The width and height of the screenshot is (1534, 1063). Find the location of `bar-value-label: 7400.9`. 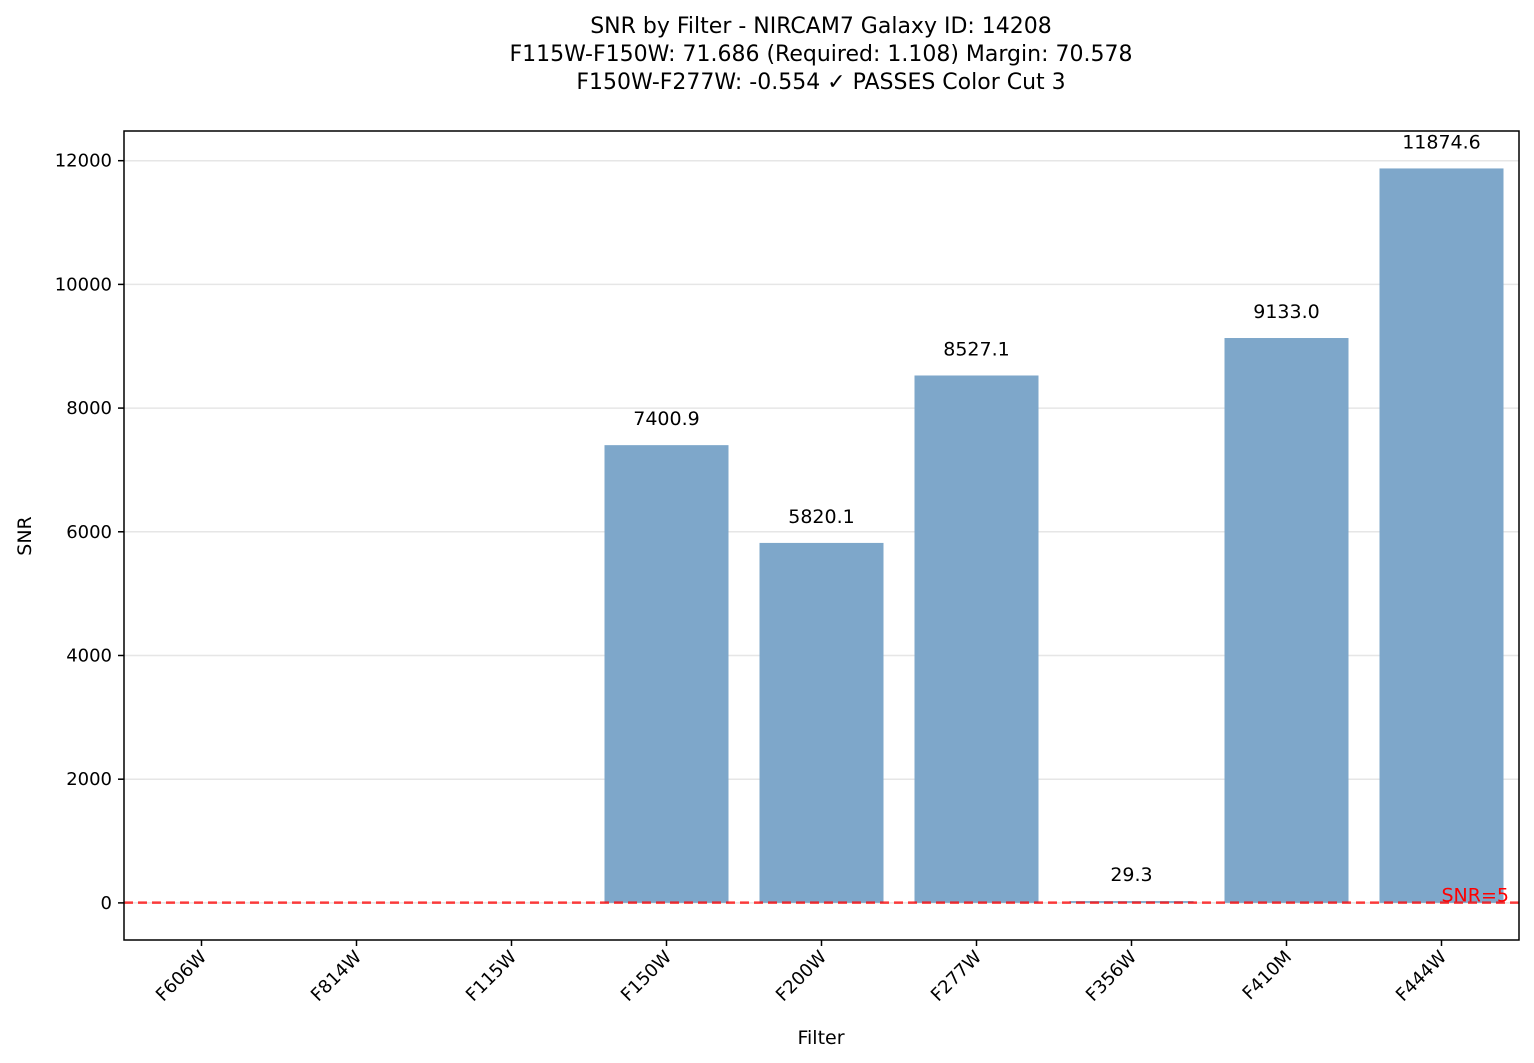

bar-value-label: 7400.9 is located at coordinates (666, 419).